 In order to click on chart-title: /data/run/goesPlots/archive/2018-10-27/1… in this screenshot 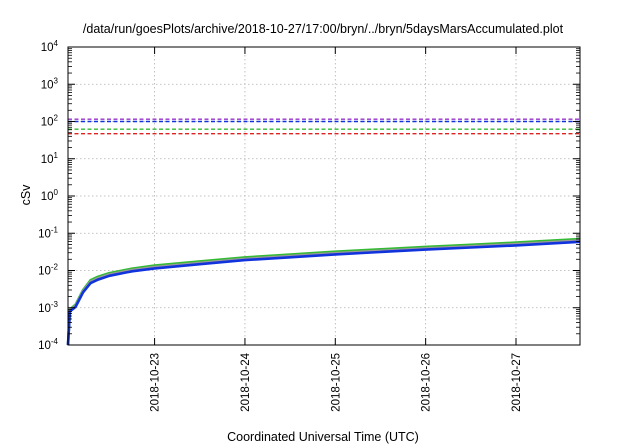, I will do `click(323, 29)`.